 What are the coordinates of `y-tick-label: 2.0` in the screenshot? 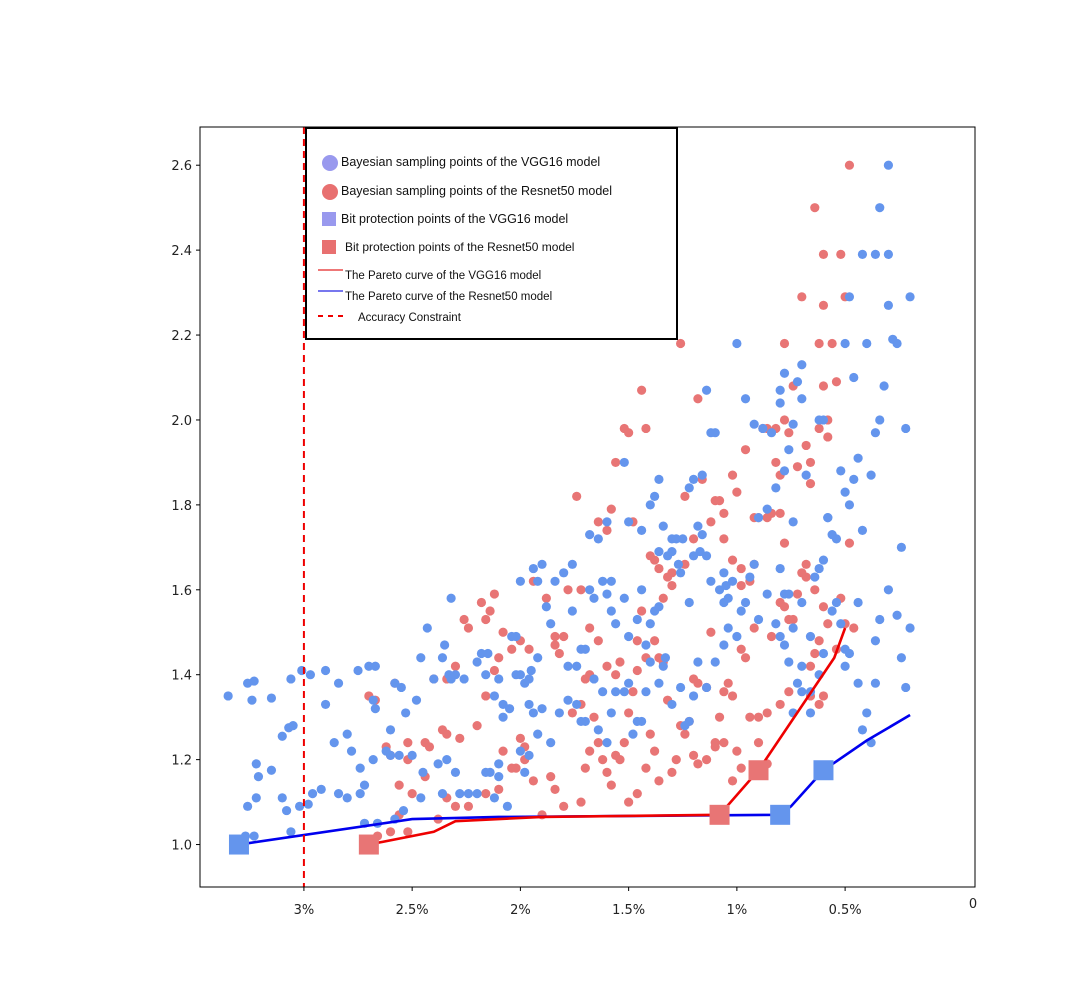 It's located at (181, 421).